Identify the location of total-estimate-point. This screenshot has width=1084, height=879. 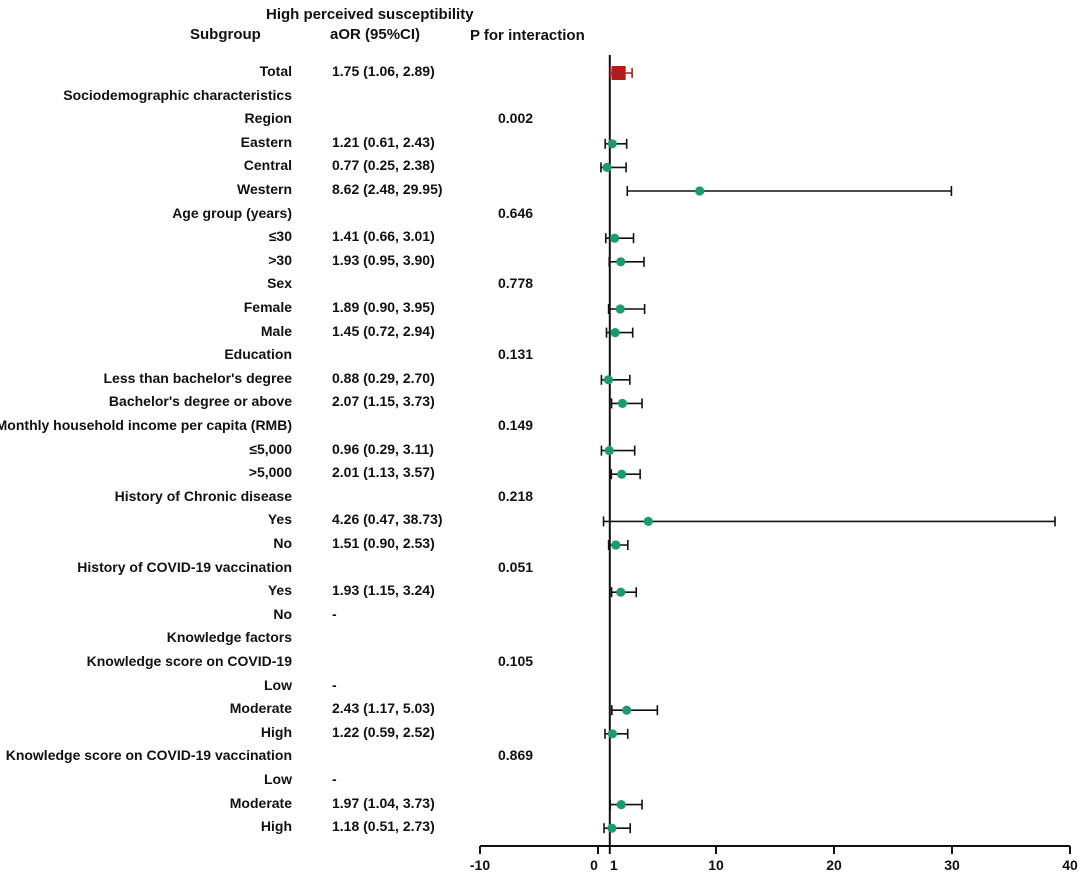
(618, 73).